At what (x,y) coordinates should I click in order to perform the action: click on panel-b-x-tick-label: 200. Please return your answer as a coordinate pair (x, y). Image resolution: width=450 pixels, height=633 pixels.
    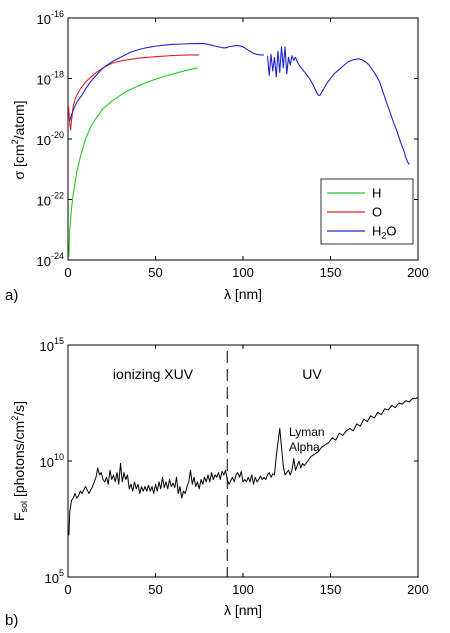
    Looking at the image, I should click on (418, 589).